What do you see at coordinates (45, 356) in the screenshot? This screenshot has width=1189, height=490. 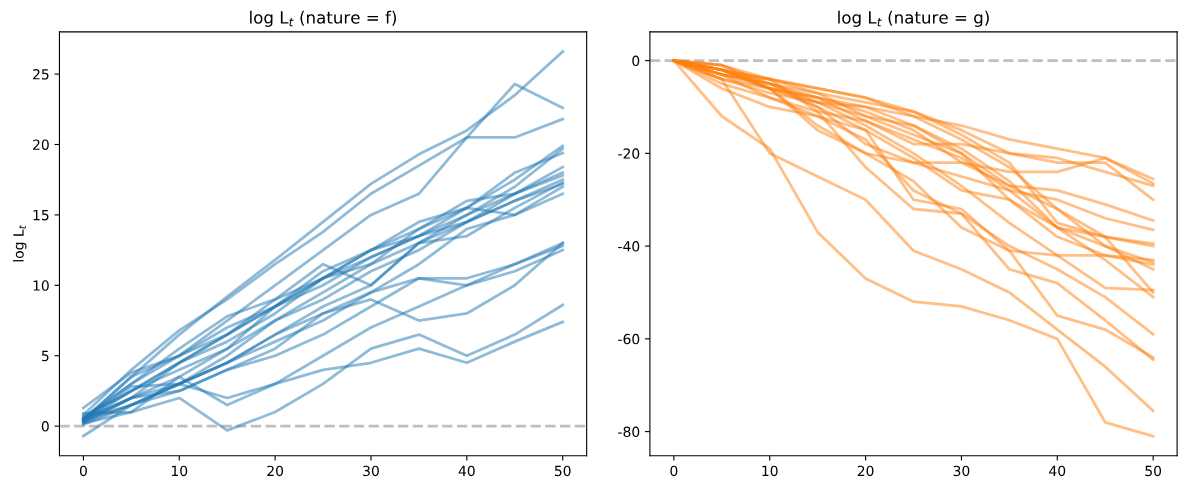 I see `y-tick-label: 5` at bounding box center [45, 356].